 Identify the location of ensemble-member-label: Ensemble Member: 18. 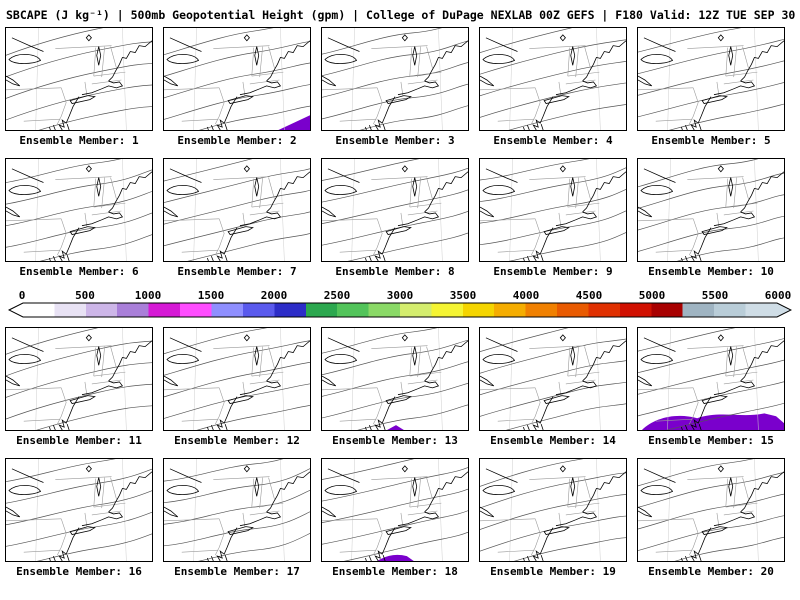
(395, 571).